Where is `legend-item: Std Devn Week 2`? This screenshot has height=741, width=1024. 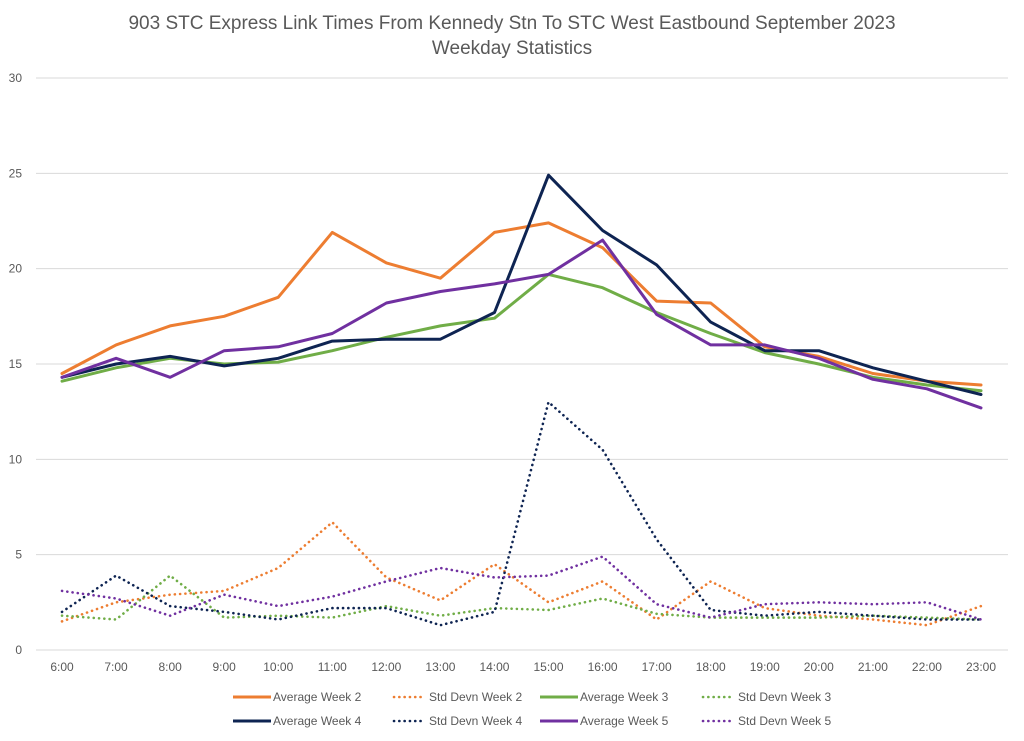 legend-item: Std Devn Week 2 is located at coordinates (457, 697).